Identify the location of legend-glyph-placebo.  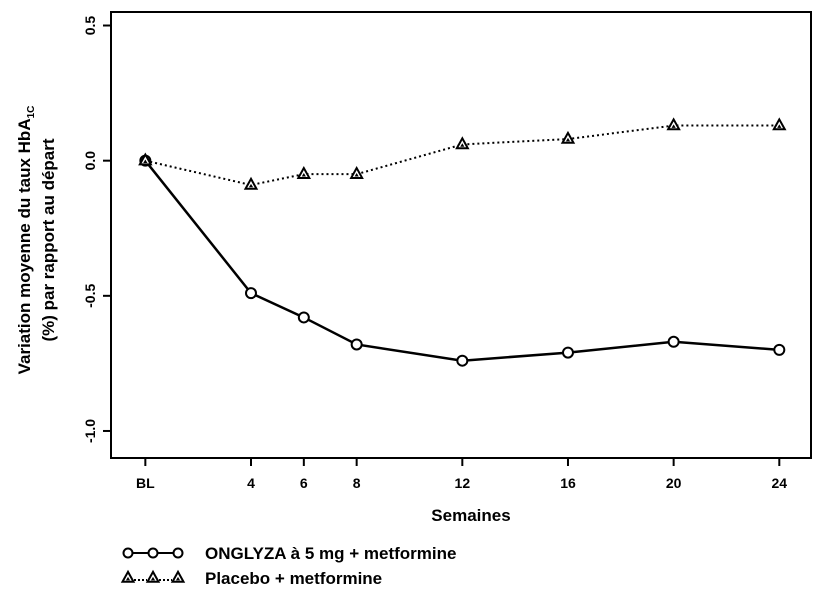
(153, 576).